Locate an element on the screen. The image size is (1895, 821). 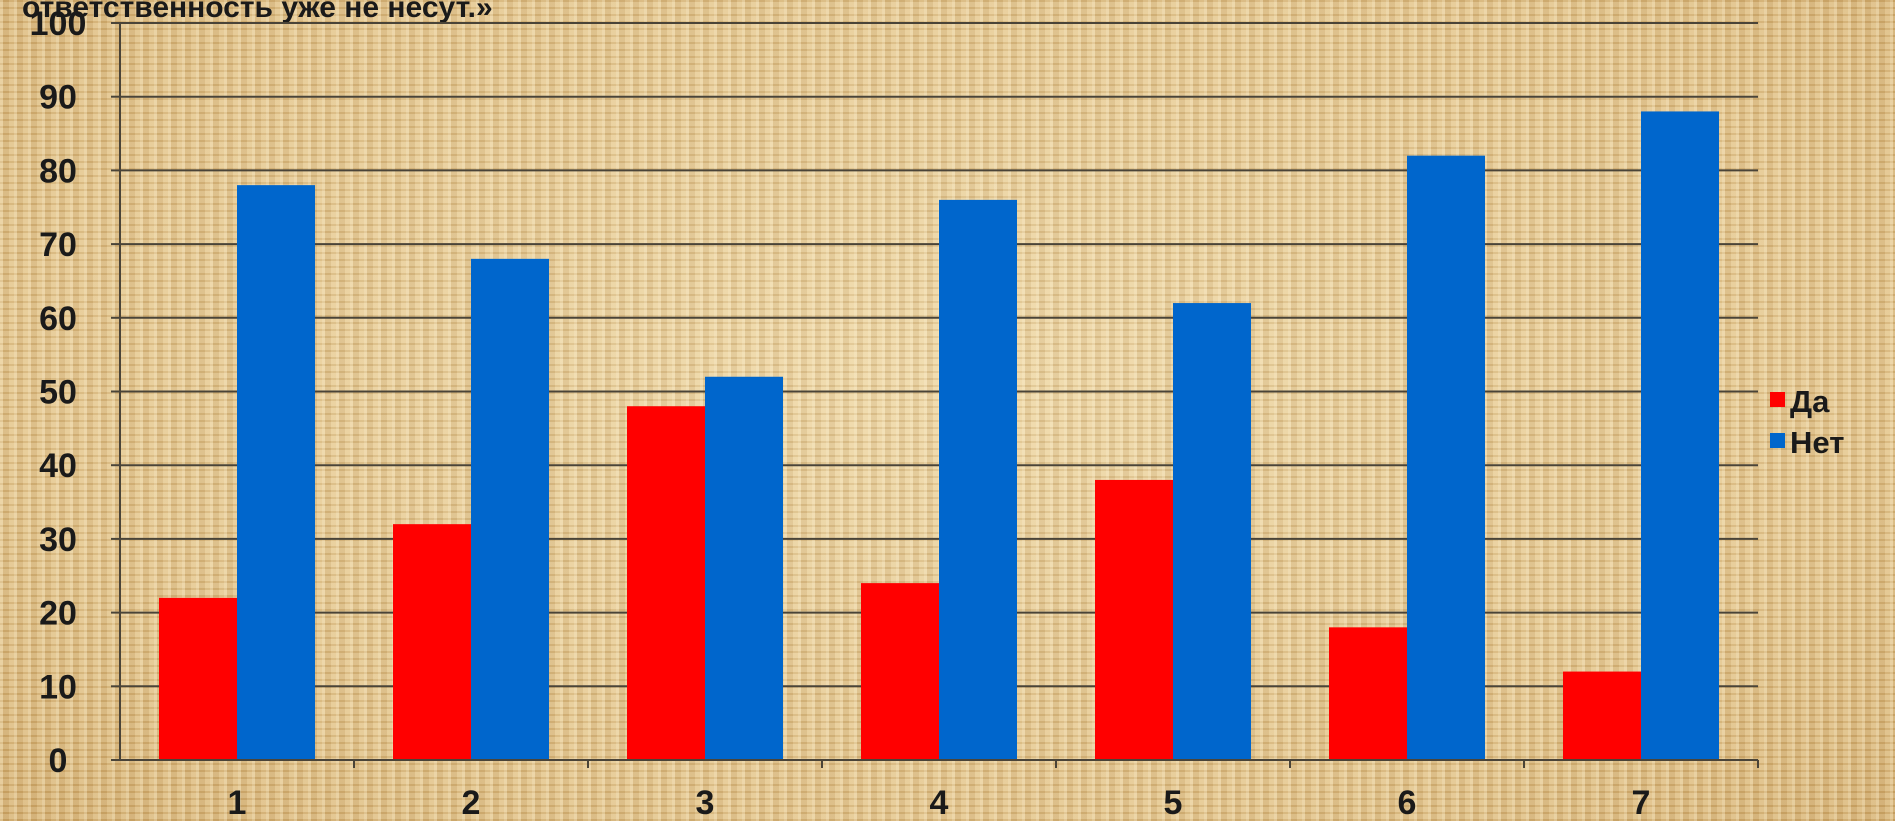
y-tick-label: 50 is located at coordinates (58, 393).